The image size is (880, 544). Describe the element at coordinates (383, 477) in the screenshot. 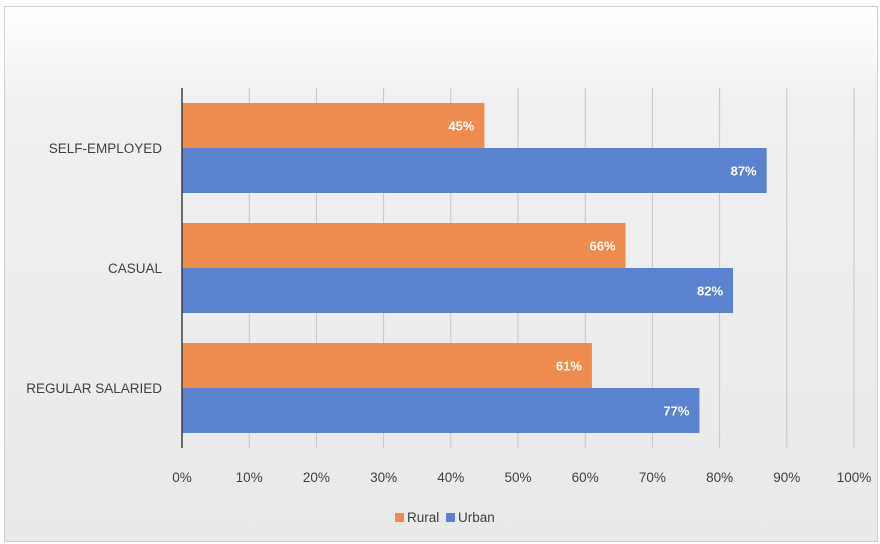

I see `x-tick-label: 30%` at that location.